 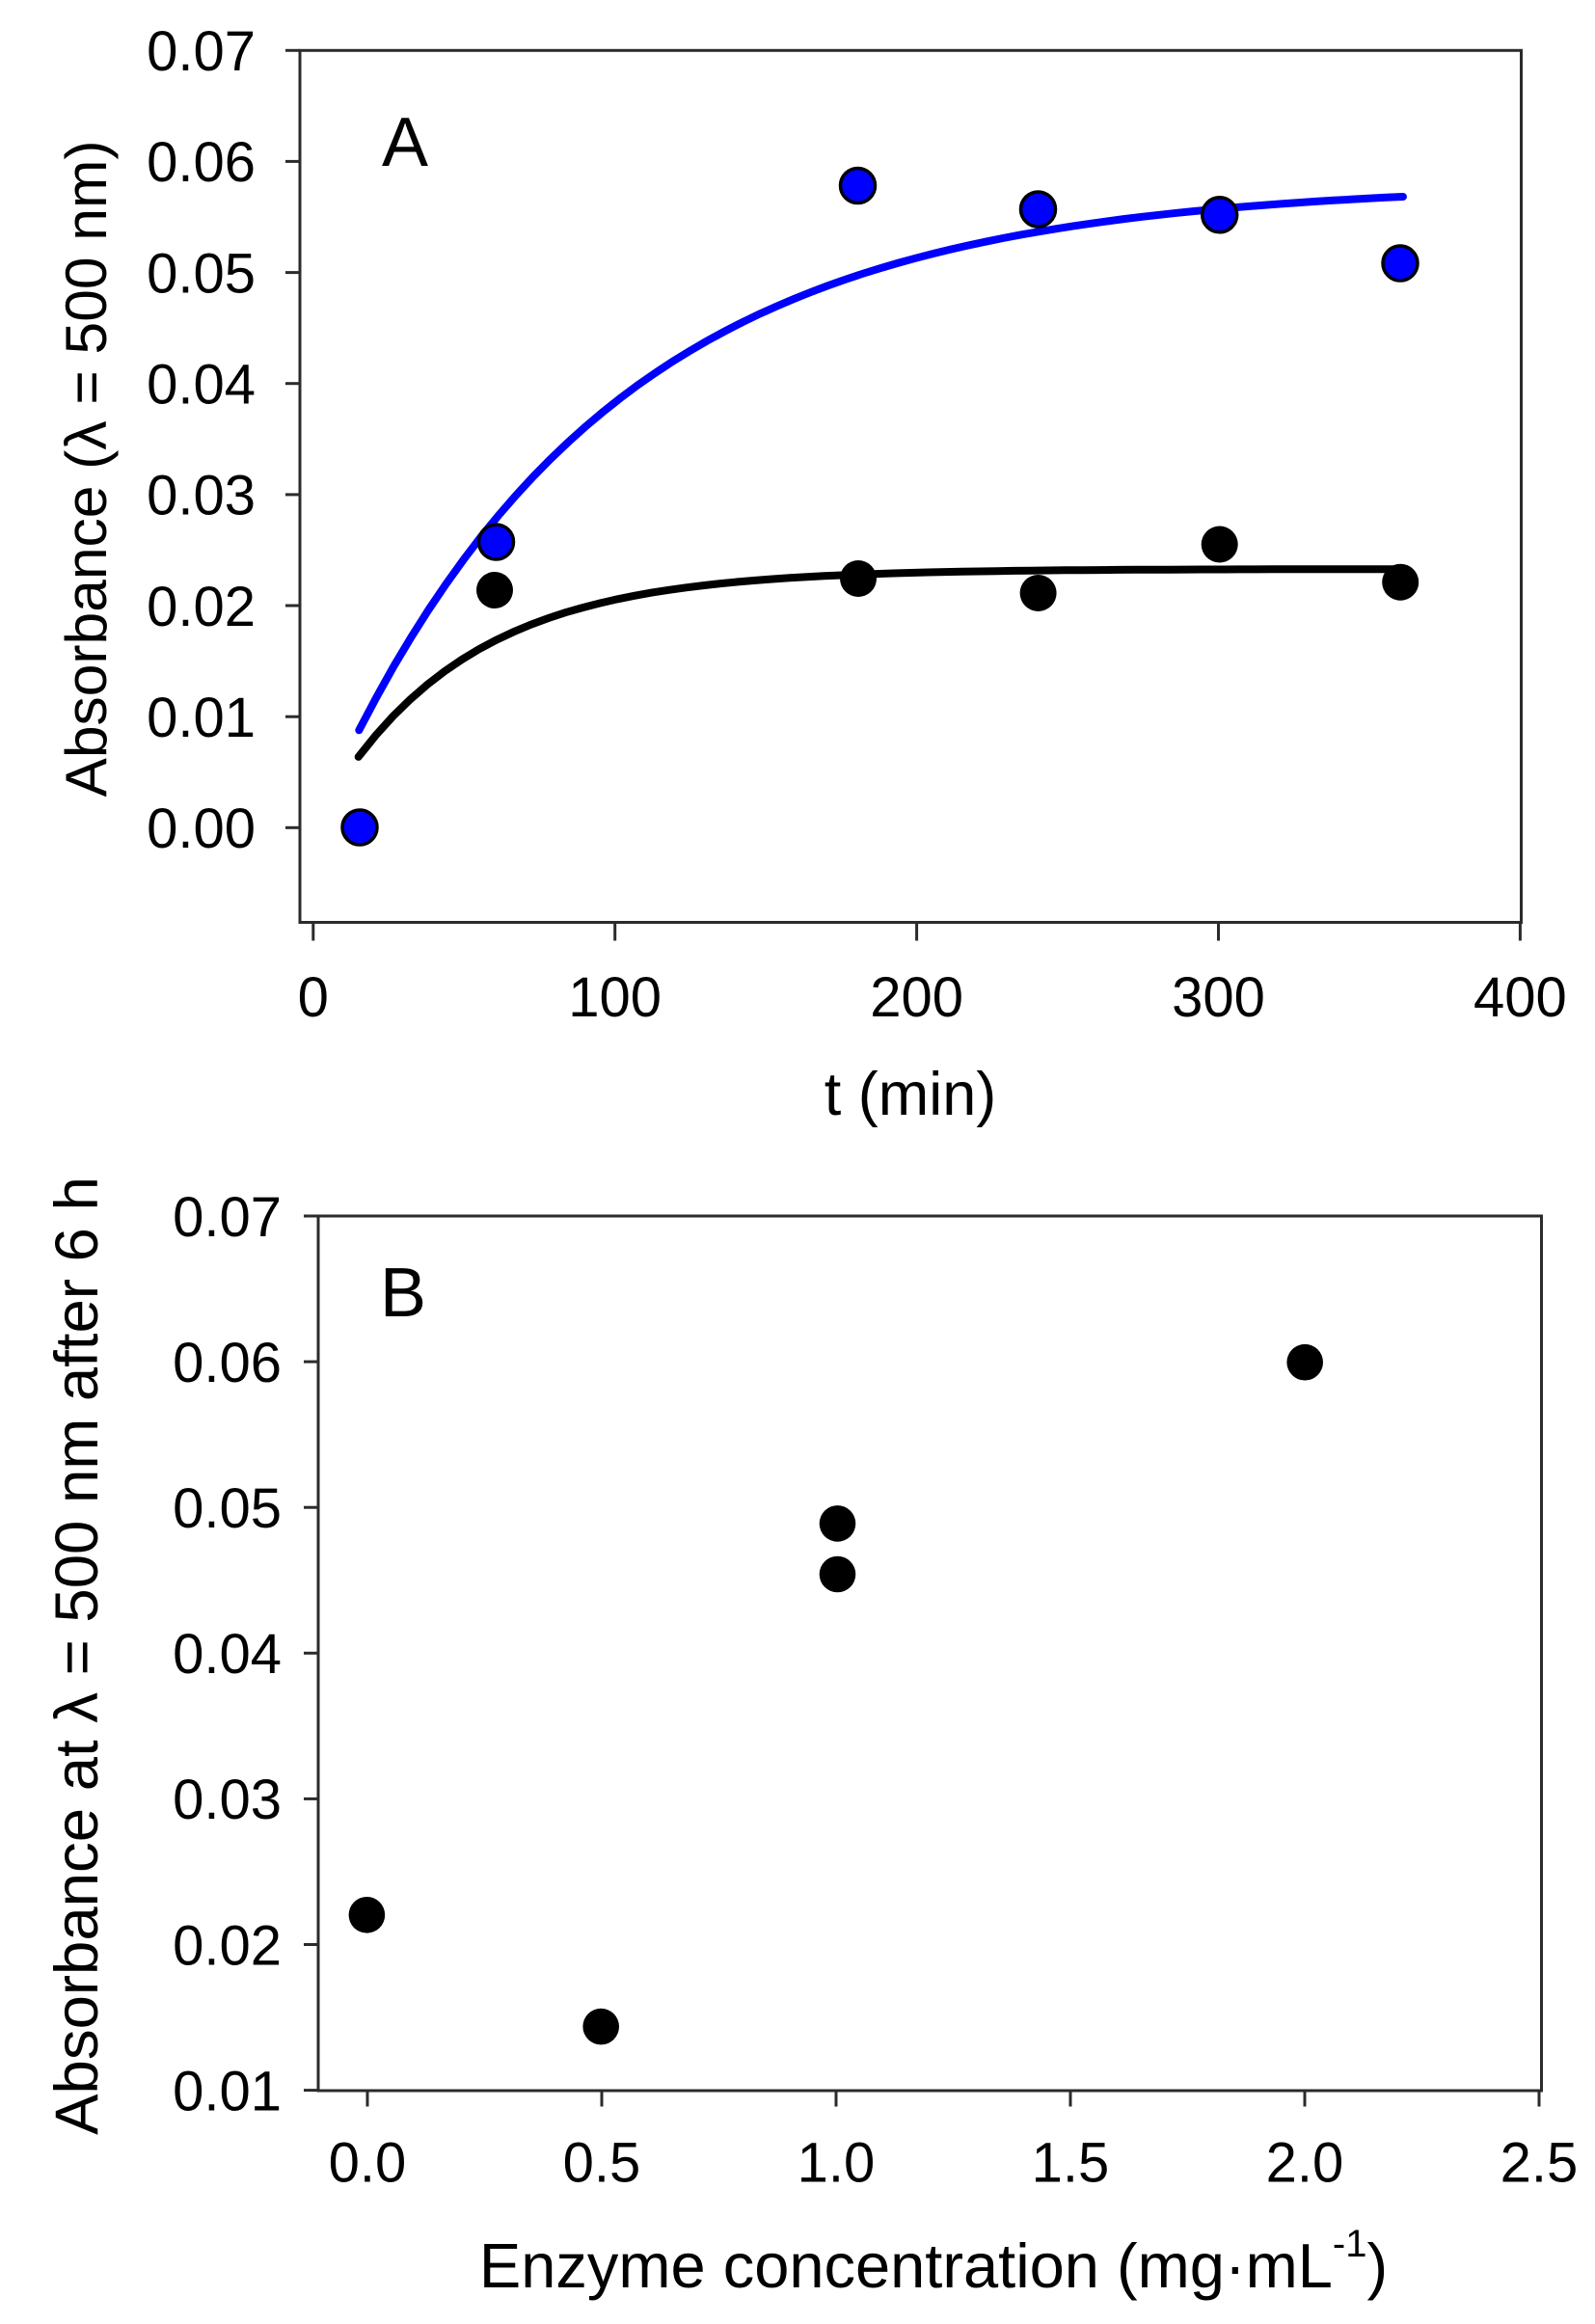 What do you see at coordinates (86, 469) in the screenshot?
I see `svg-text: Absorbance (λ = 500 nm)` at bounding box center [86, 469].